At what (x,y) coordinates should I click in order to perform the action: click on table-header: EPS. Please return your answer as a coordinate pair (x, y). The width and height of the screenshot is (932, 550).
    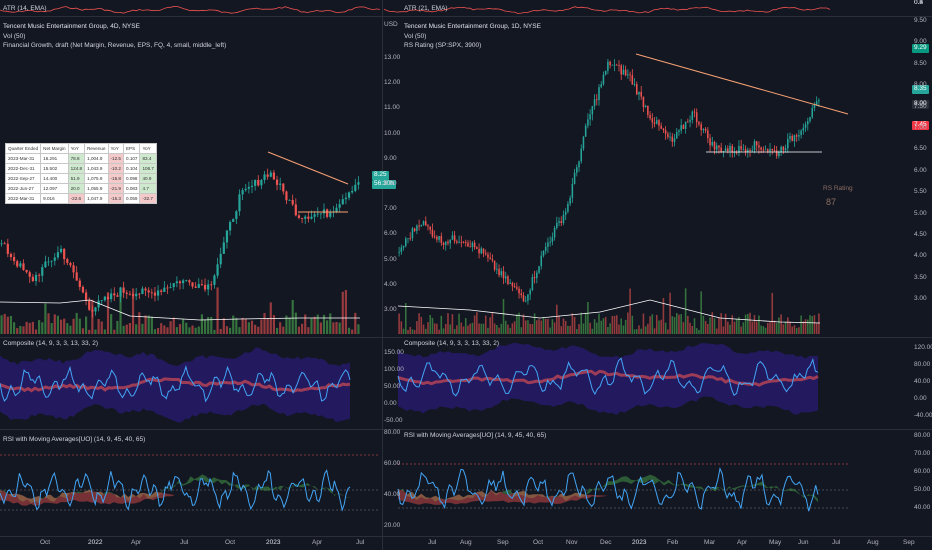
    Looking at the image, I should click on (131, 148).